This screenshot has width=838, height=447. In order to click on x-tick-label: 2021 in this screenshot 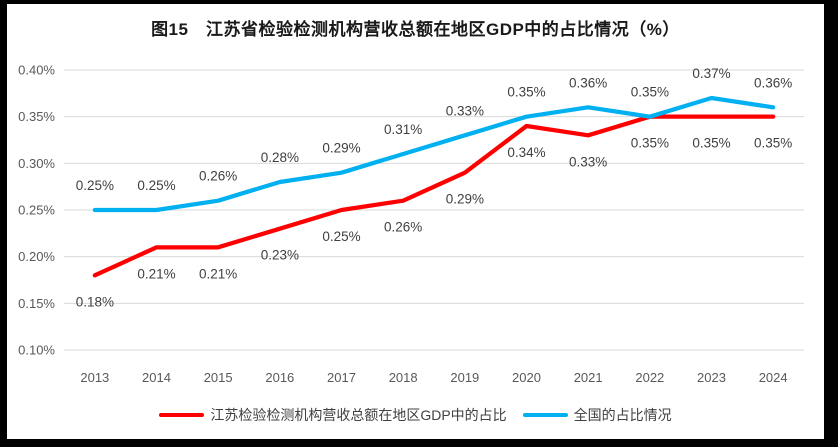, I will do `click(588, 377)`.